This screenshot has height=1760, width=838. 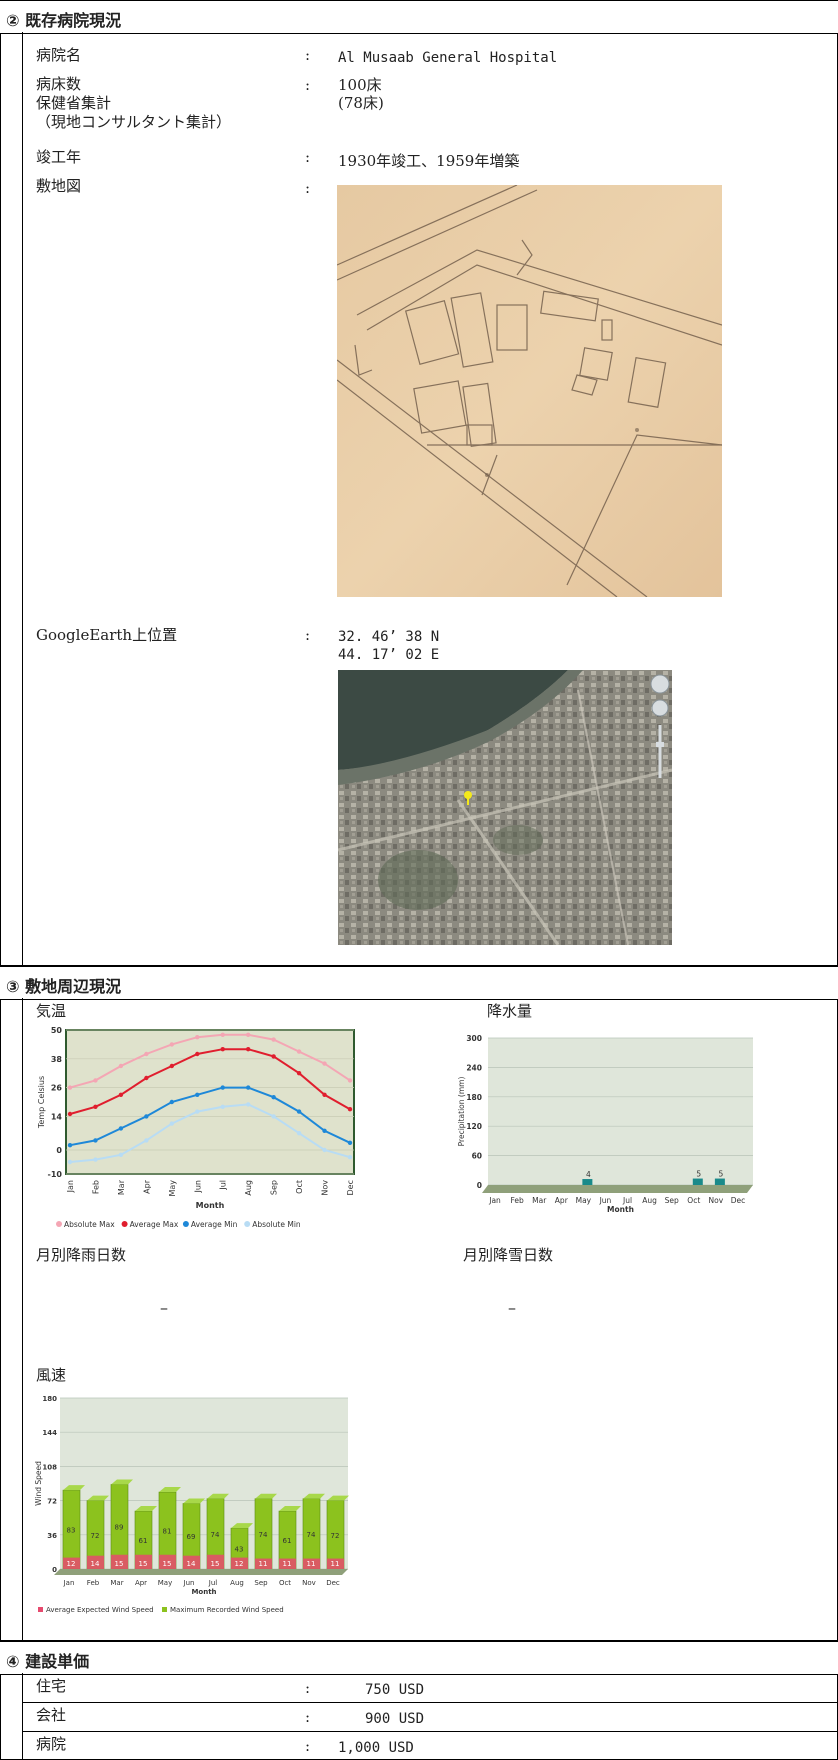 What do you see at coordinates (461, 1112) in the screenshot?
I see `y-axis-label: Precipitation (mm)` at bounding box center [461, 1112].